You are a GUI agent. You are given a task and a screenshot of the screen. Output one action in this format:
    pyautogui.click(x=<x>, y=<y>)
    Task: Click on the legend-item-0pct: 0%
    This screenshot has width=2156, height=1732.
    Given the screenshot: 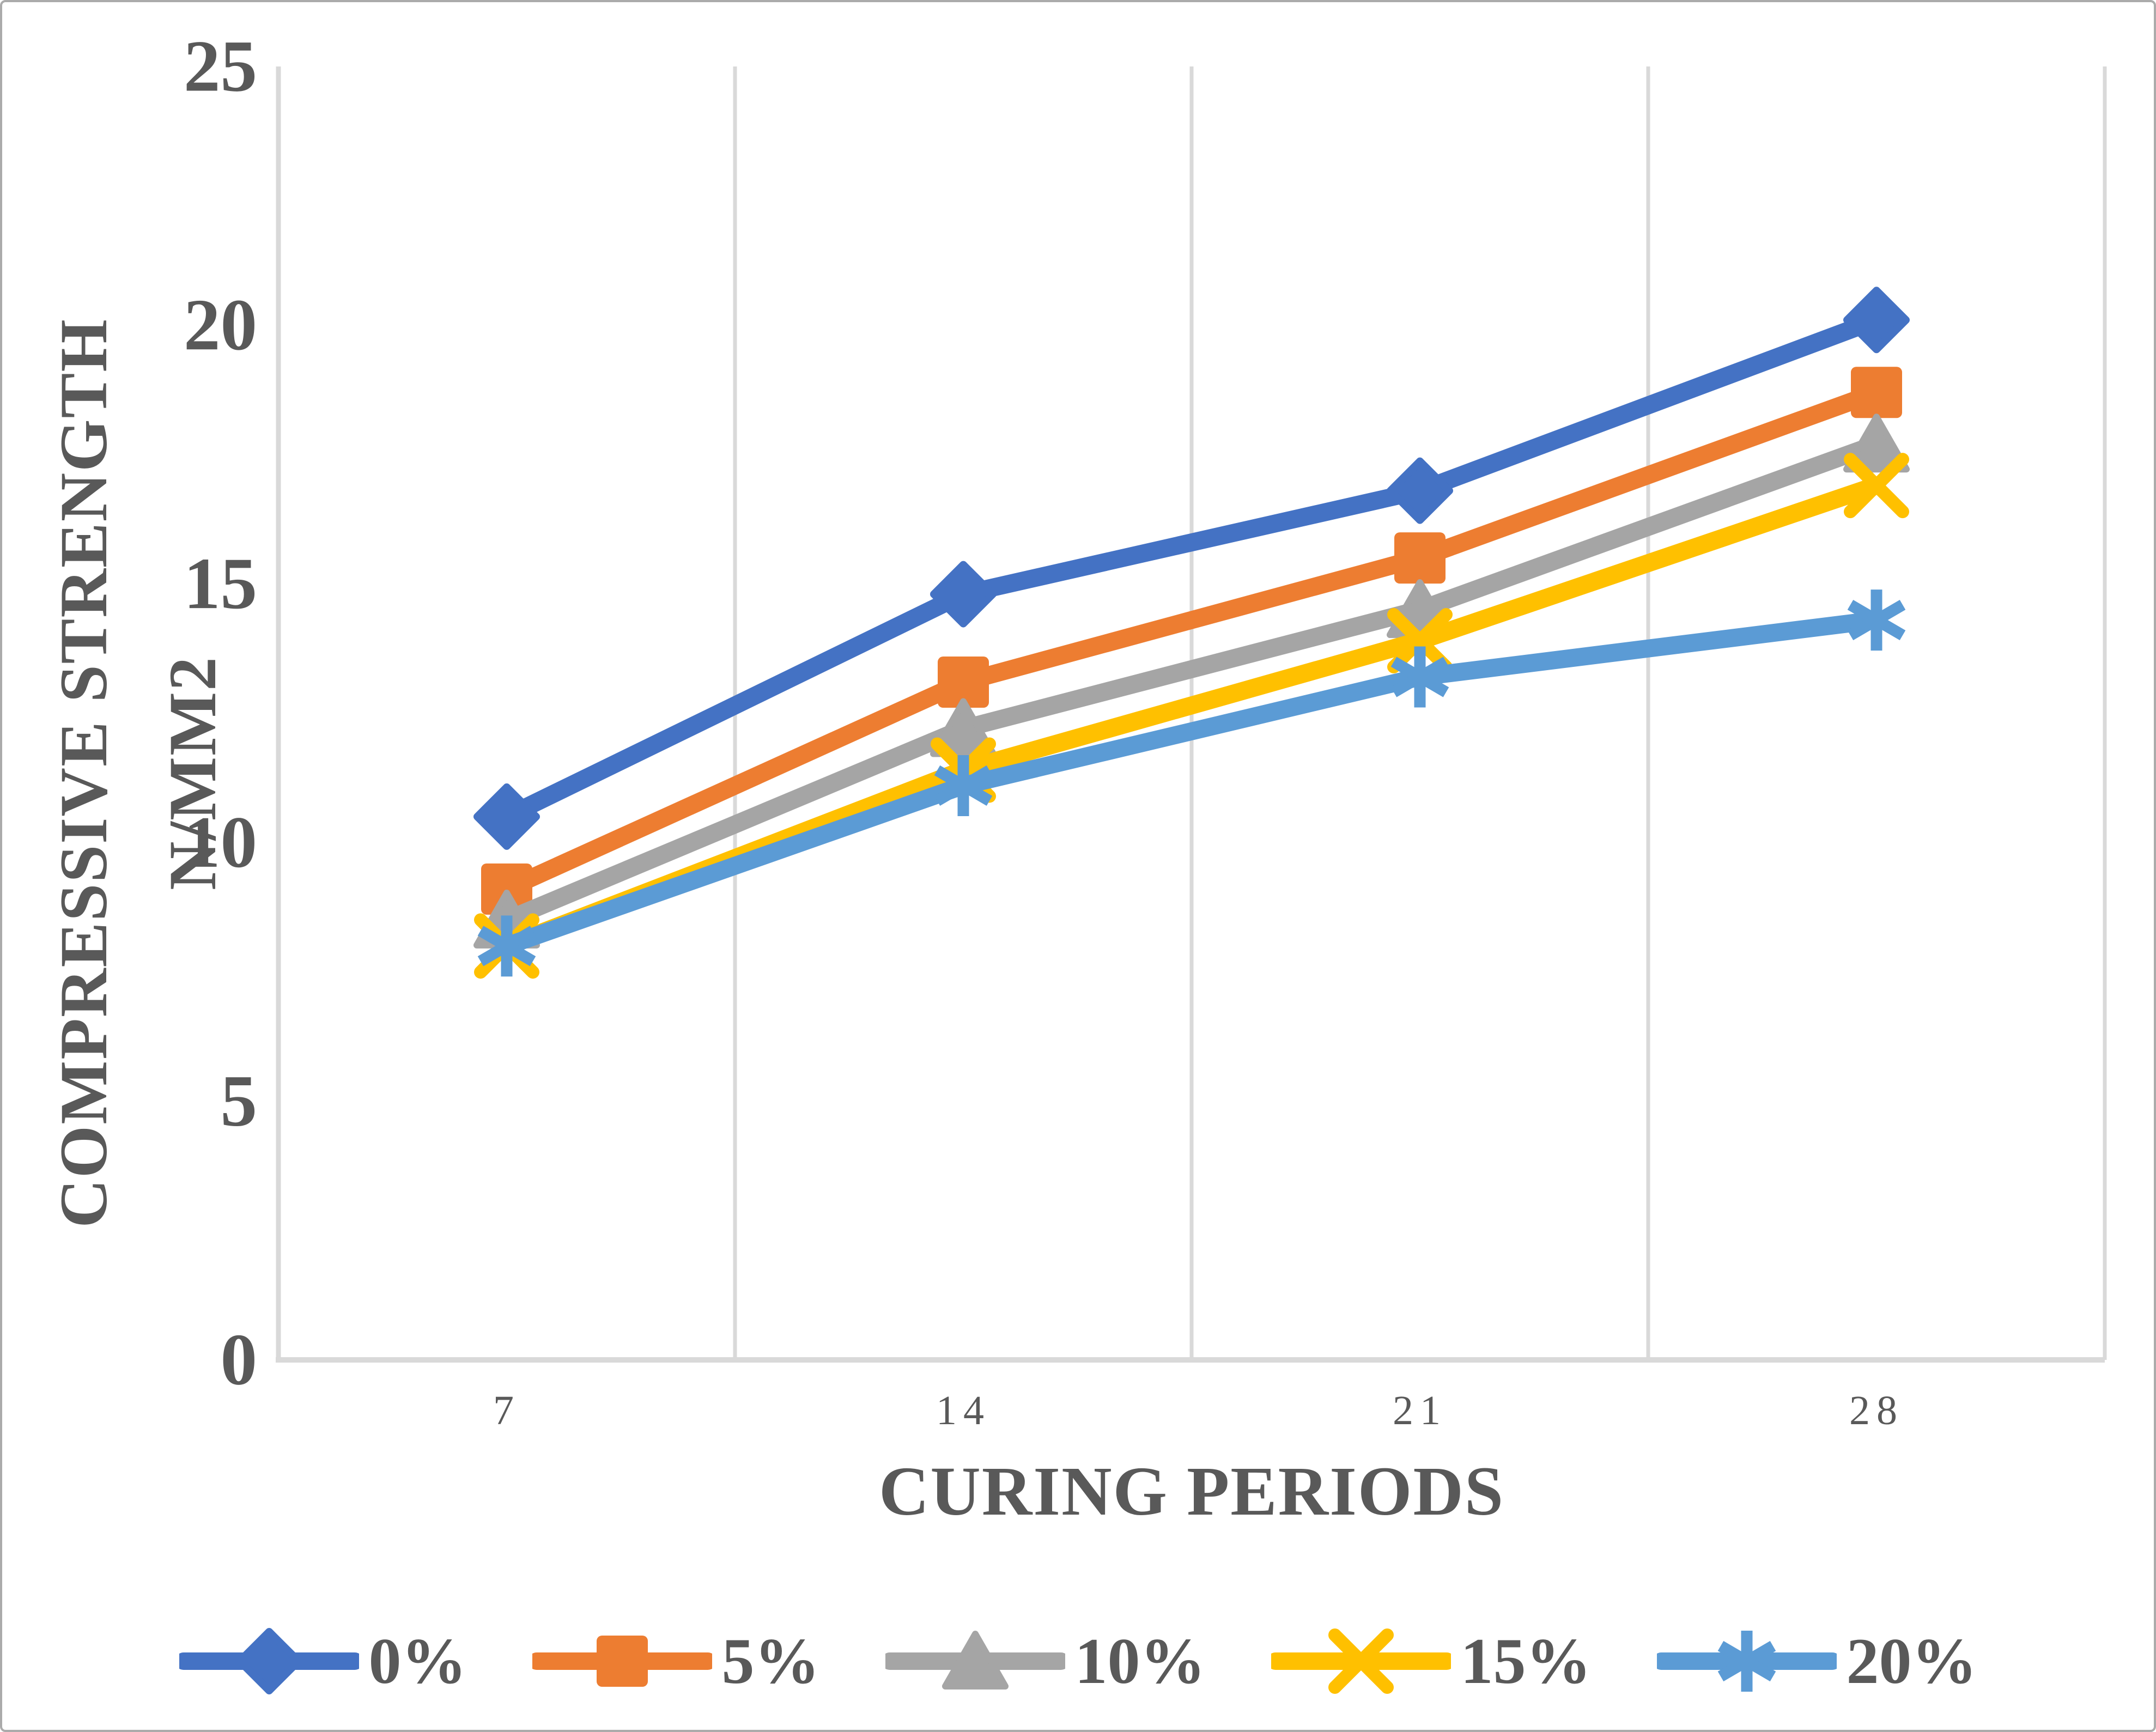 What is the action you would take?
    pyautogui.click(x=323, y=1661)
    